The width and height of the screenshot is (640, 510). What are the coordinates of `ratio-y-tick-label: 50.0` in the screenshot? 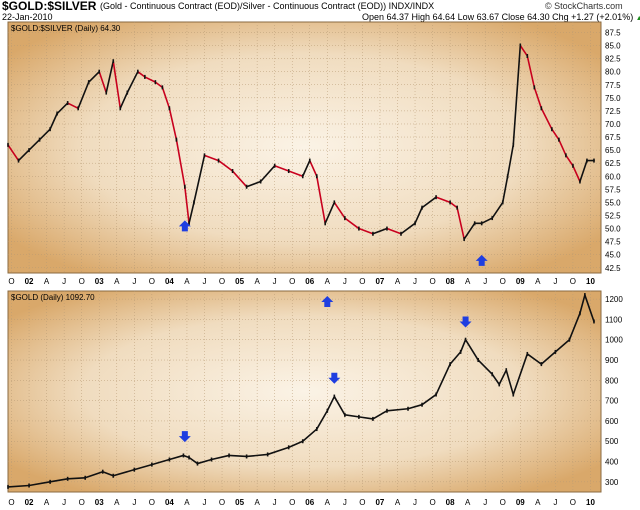 It's located at (613, 229).